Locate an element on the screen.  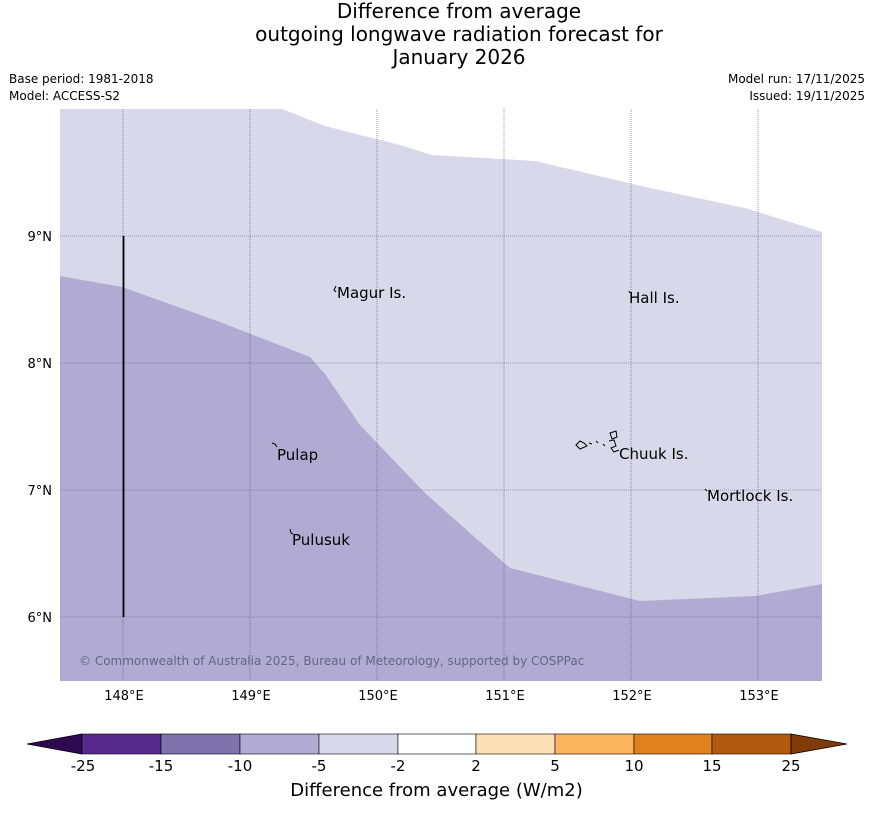
colorbar-tick-5: -2 is located at coordinates (398, 766).